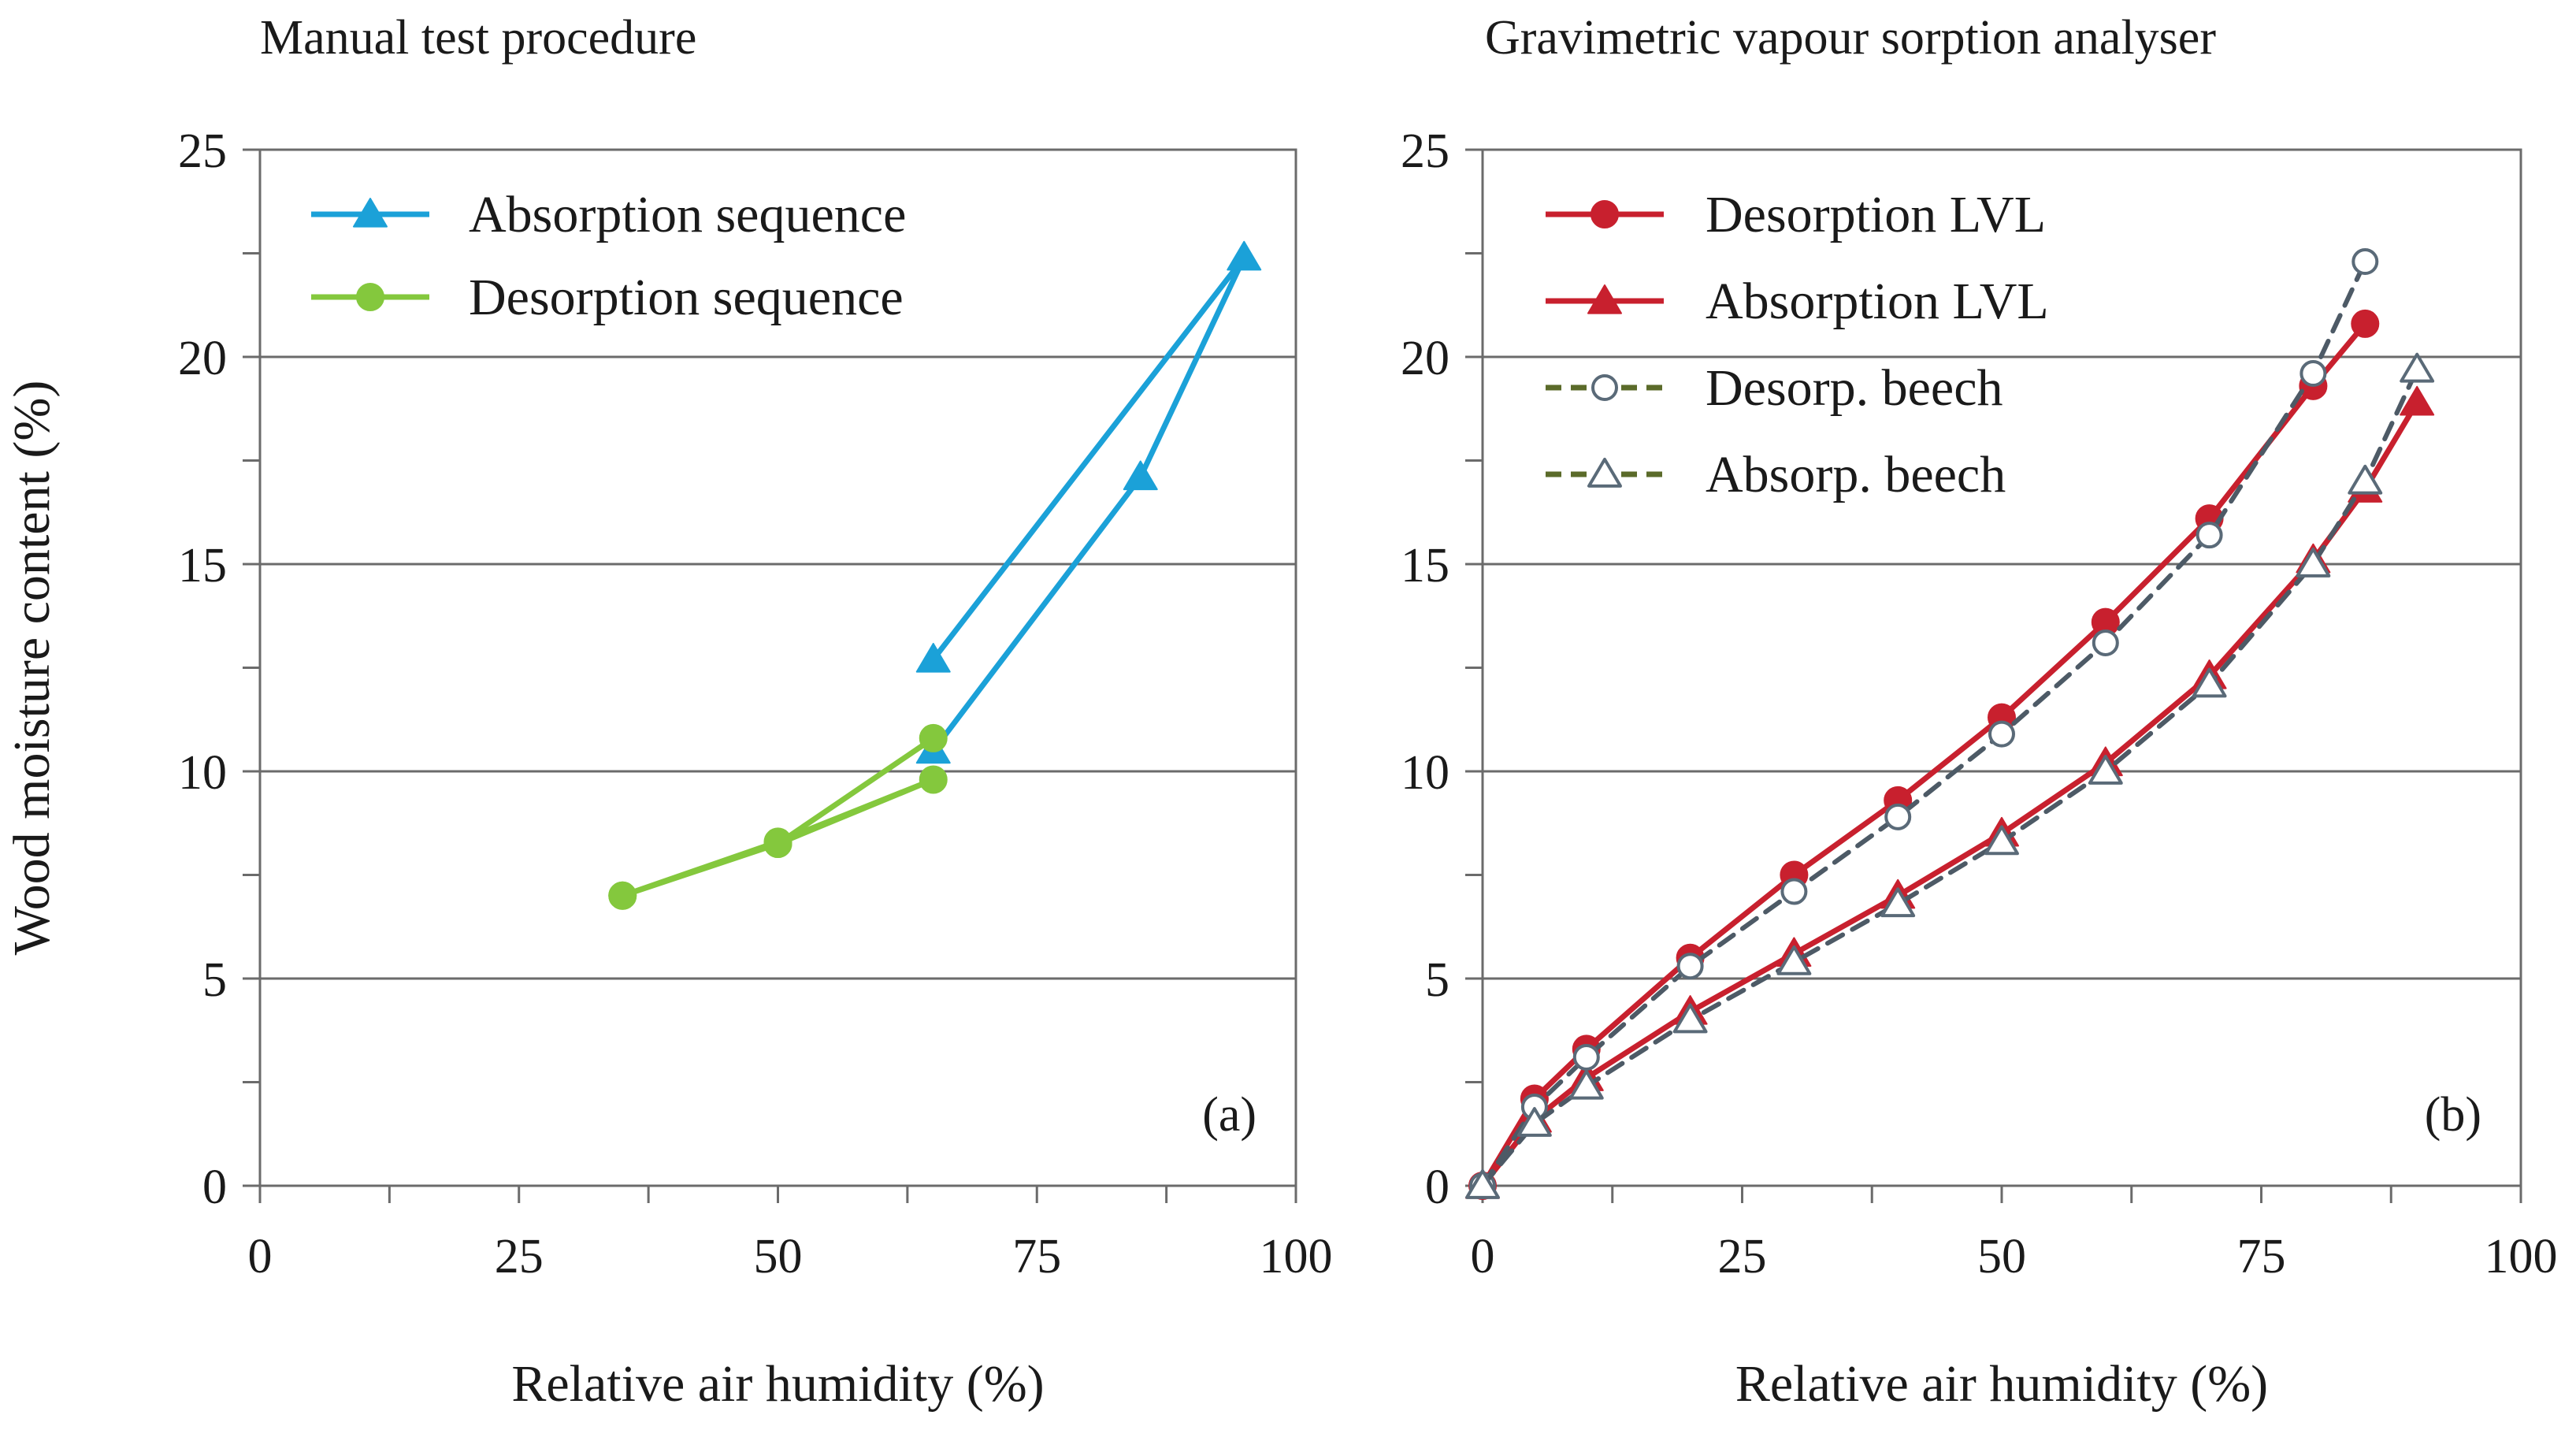 The width and height of the screenshot is (2576, 1430). What do you see at coordinates (1877, 301) in the screenshot?
I see `legend-label: Absorption LVL` at bounding box center [1877, 301].